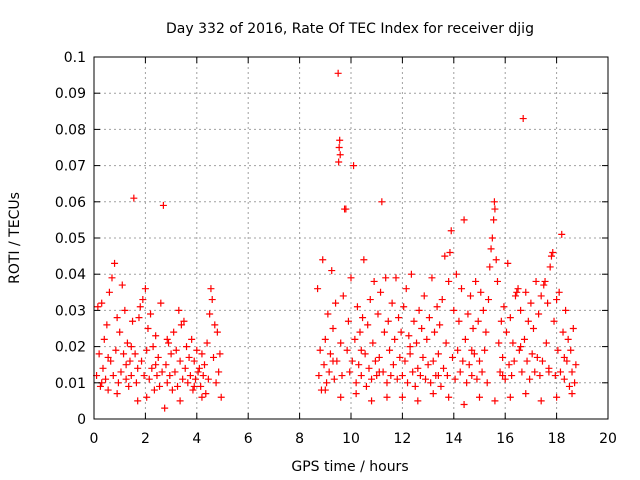 This screenshot has width=640, height=480. Describe the element at coordinates (454, 439) in the screenshot. I see `x-tick-label: 14` at that location.